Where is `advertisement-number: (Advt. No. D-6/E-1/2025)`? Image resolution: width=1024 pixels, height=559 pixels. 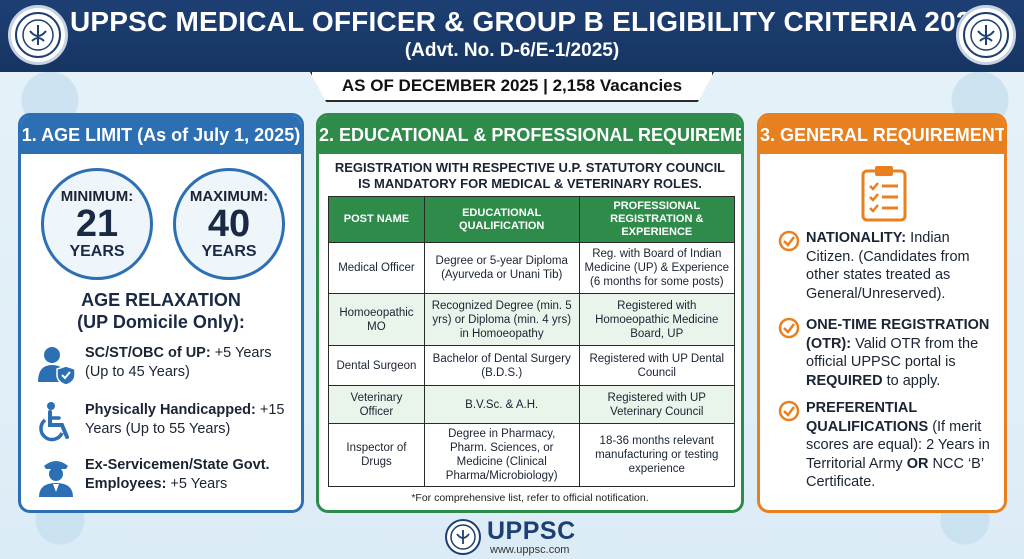 advertisement-number: (Advt. No. D-6/E-1/2025) is located at coordinates (512, 50).